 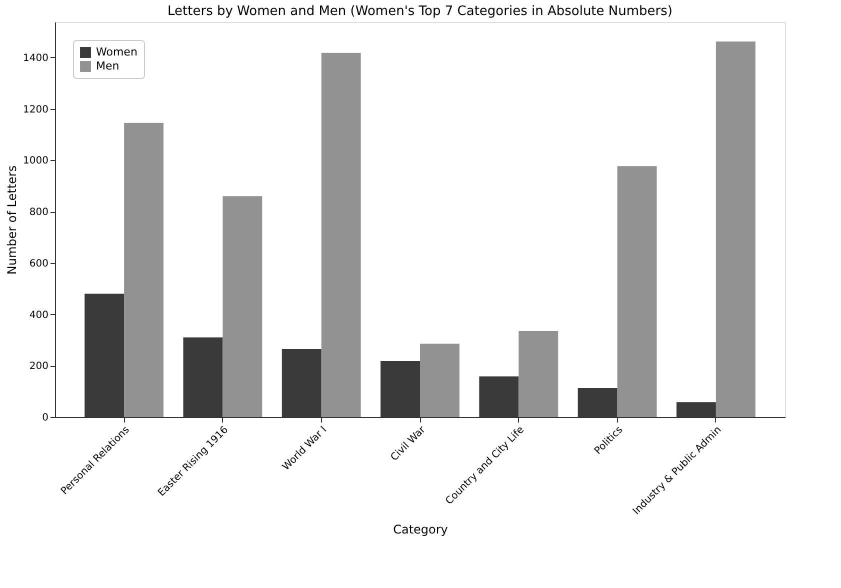 I want to click on legend-label: Women, so click(x=117, y=52).